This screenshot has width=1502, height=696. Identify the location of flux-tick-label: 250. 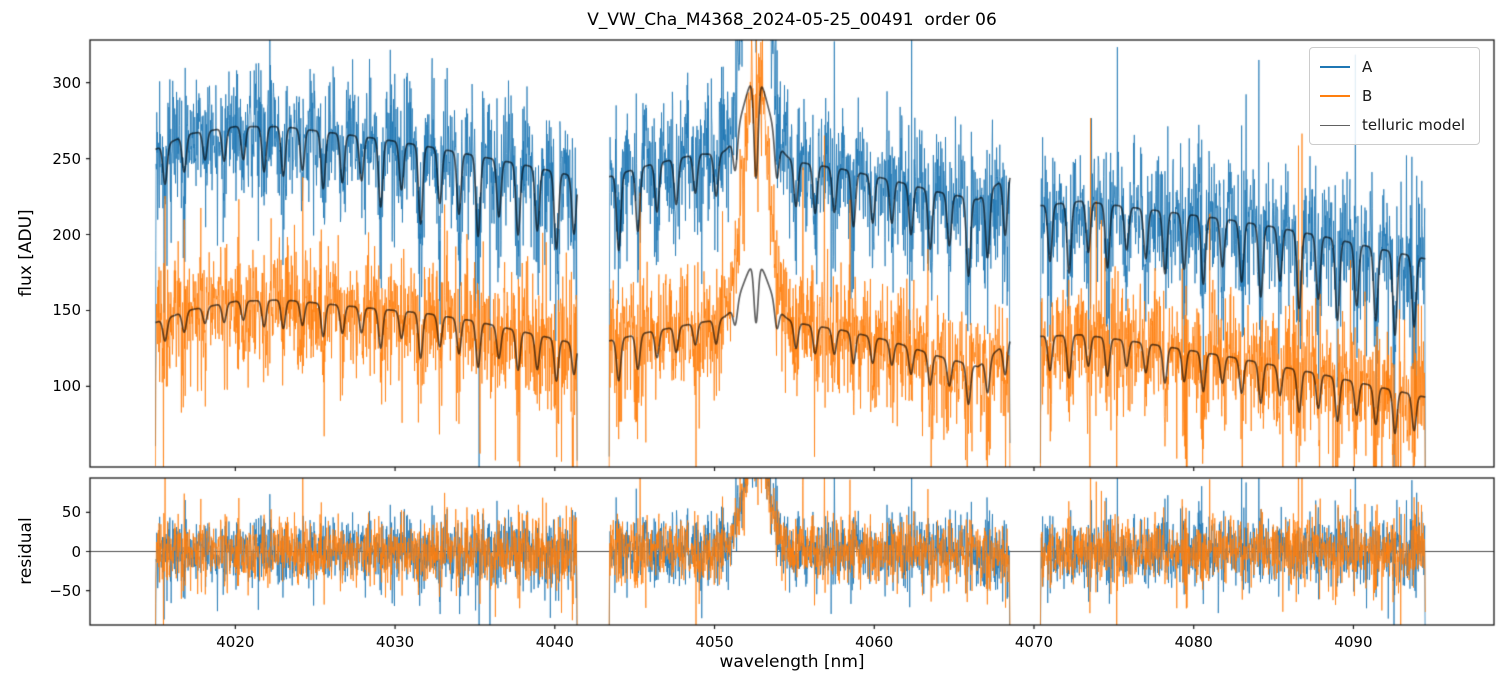
(66, 158).